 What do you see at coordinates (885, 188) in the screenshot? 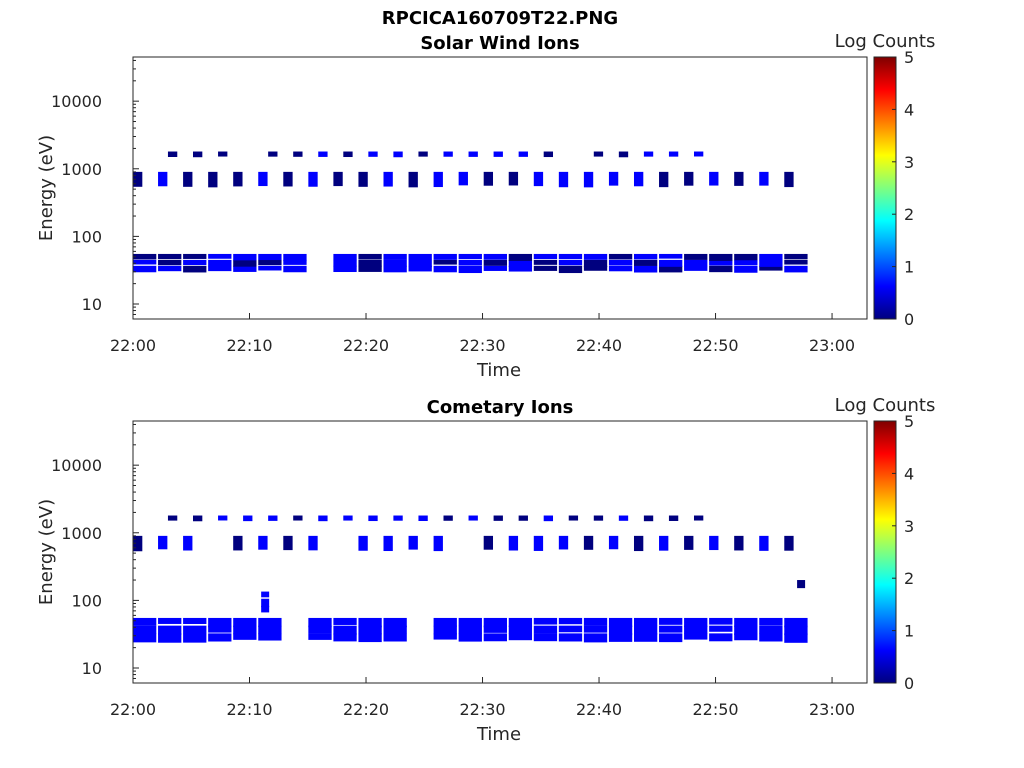
I see `colorbar-gradient` at bounding box center [885, 188].